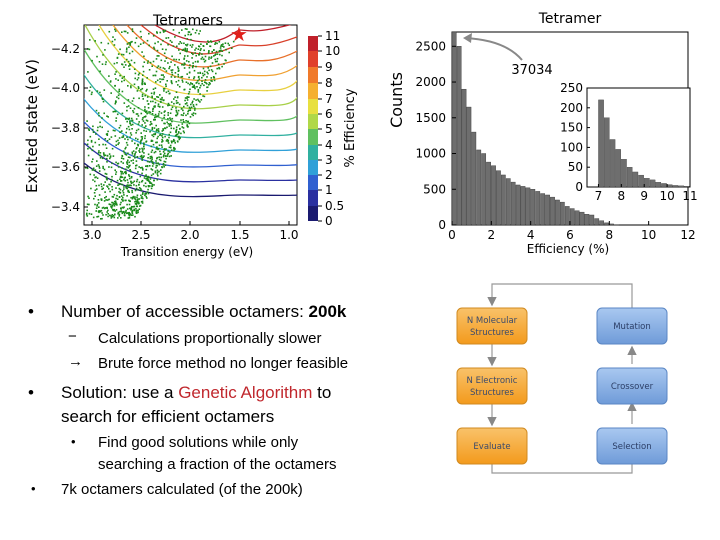 Image resolution: width=720 pixels, height=540 pixels. I want to click on box-electronic-structures, so click(492, 386).